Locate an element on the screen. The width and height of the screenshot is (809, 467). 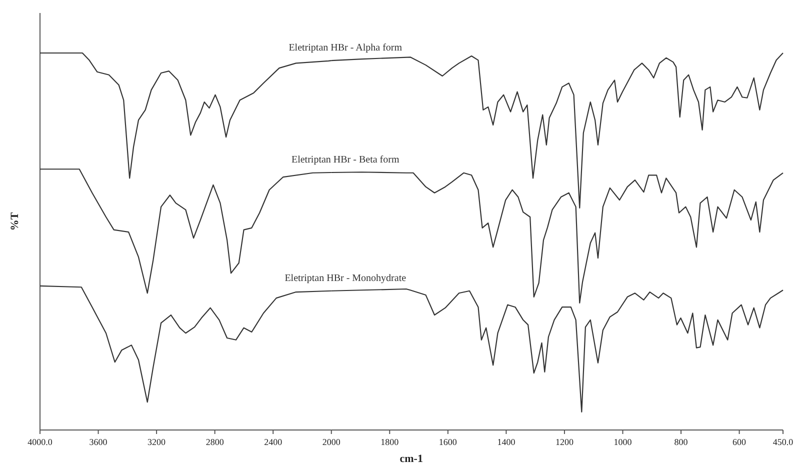
x-tick-label: 4000.0 is located at coordinates (40, 442).